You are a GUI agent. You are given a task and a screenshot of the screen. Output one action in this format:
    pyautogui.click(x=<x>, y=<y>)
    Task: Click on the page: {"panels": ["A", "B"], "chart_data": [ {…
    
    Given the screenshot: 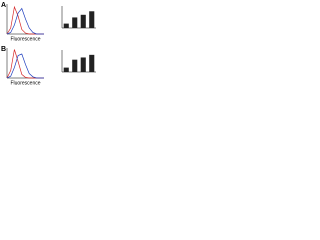 What is the action you would take?
    pyautogui.click(x=50, y=44)
    